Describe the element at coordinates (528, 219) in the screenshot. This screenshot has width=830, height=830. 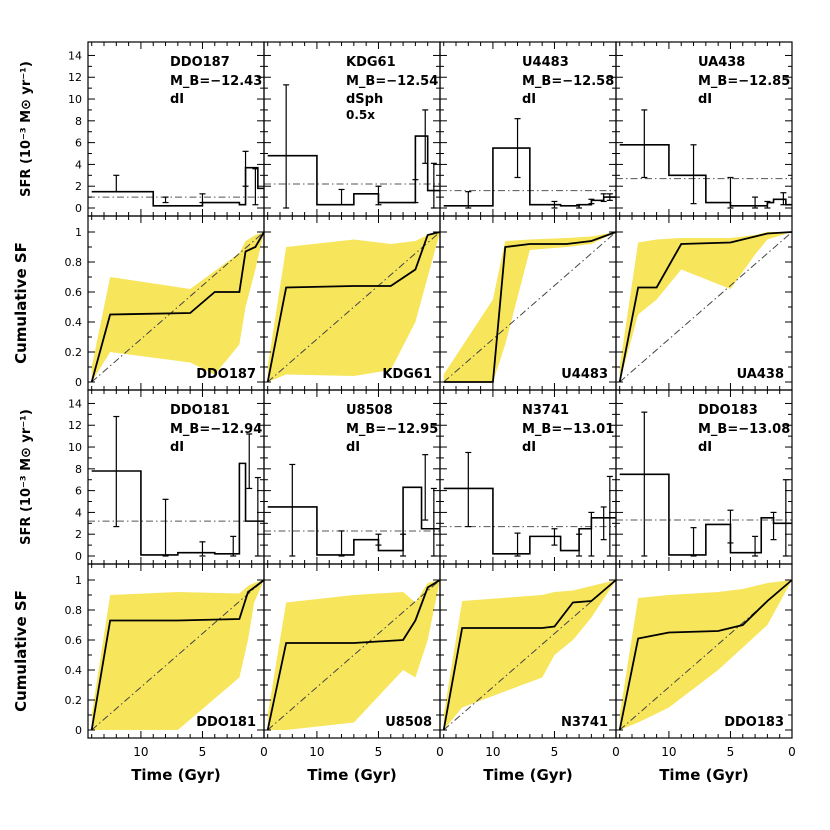
I see `panel-u4483: U4483 M_B=−12.58 dI U4483` at that location.